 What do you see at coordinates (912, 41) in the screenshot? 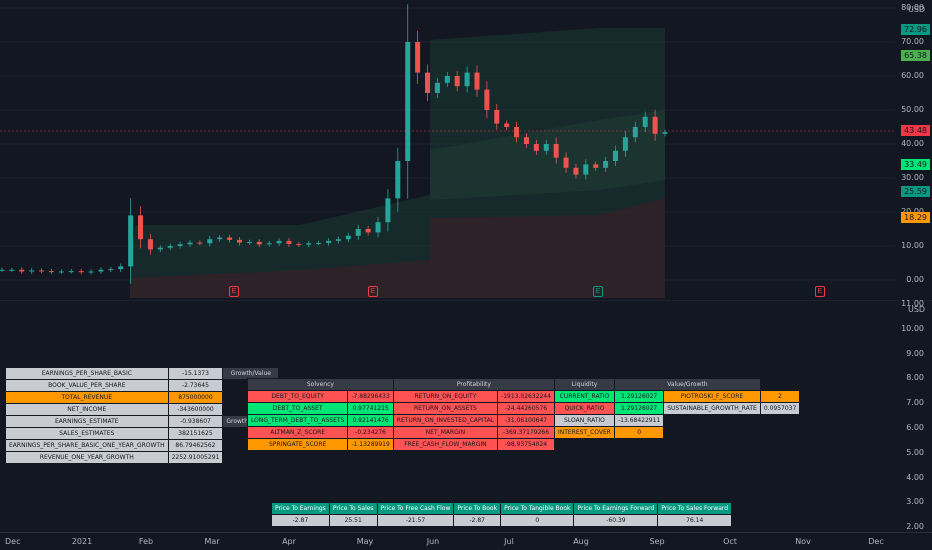
I see `y-tick-top: 70.00` at bounding box center [912, 41].